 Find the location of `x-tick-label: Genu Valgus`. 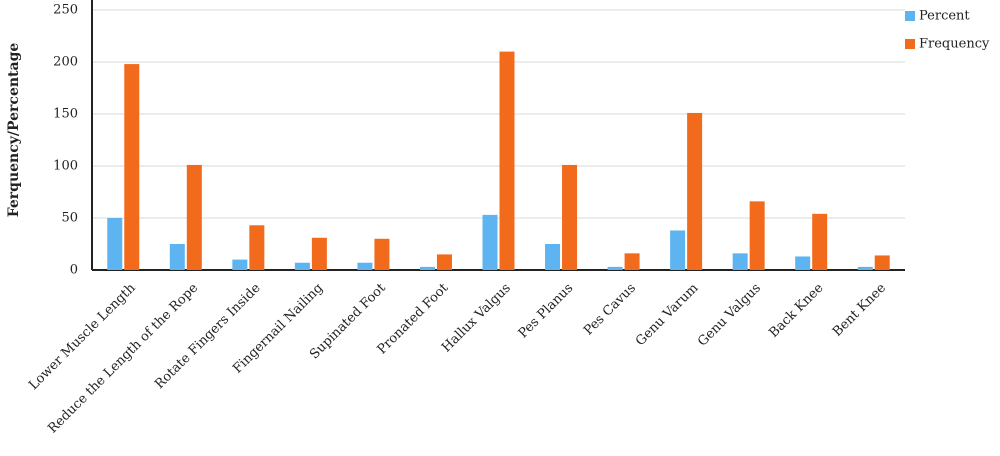

x-tick-label: Genu Valgus is located at coordinates (729, 315).